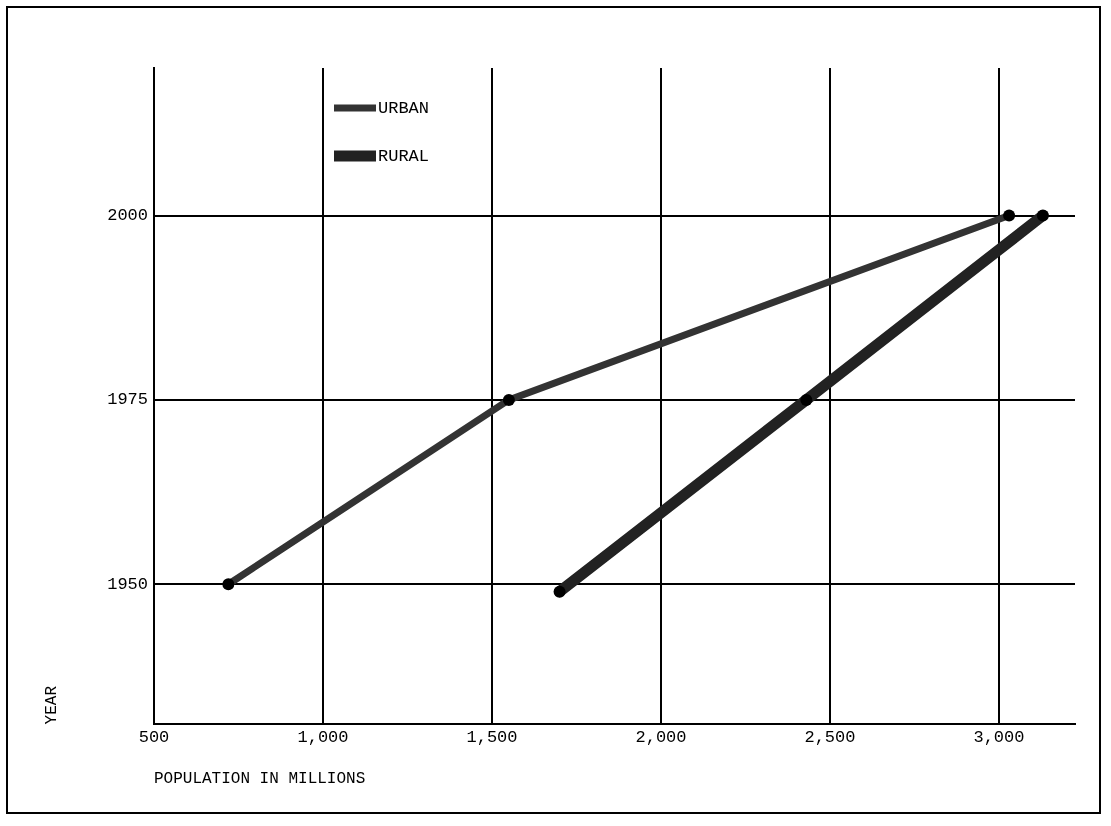  Describe the element at coordinates (404, 156) in the screenshot. I see `legend-label: RURAL` at that location.